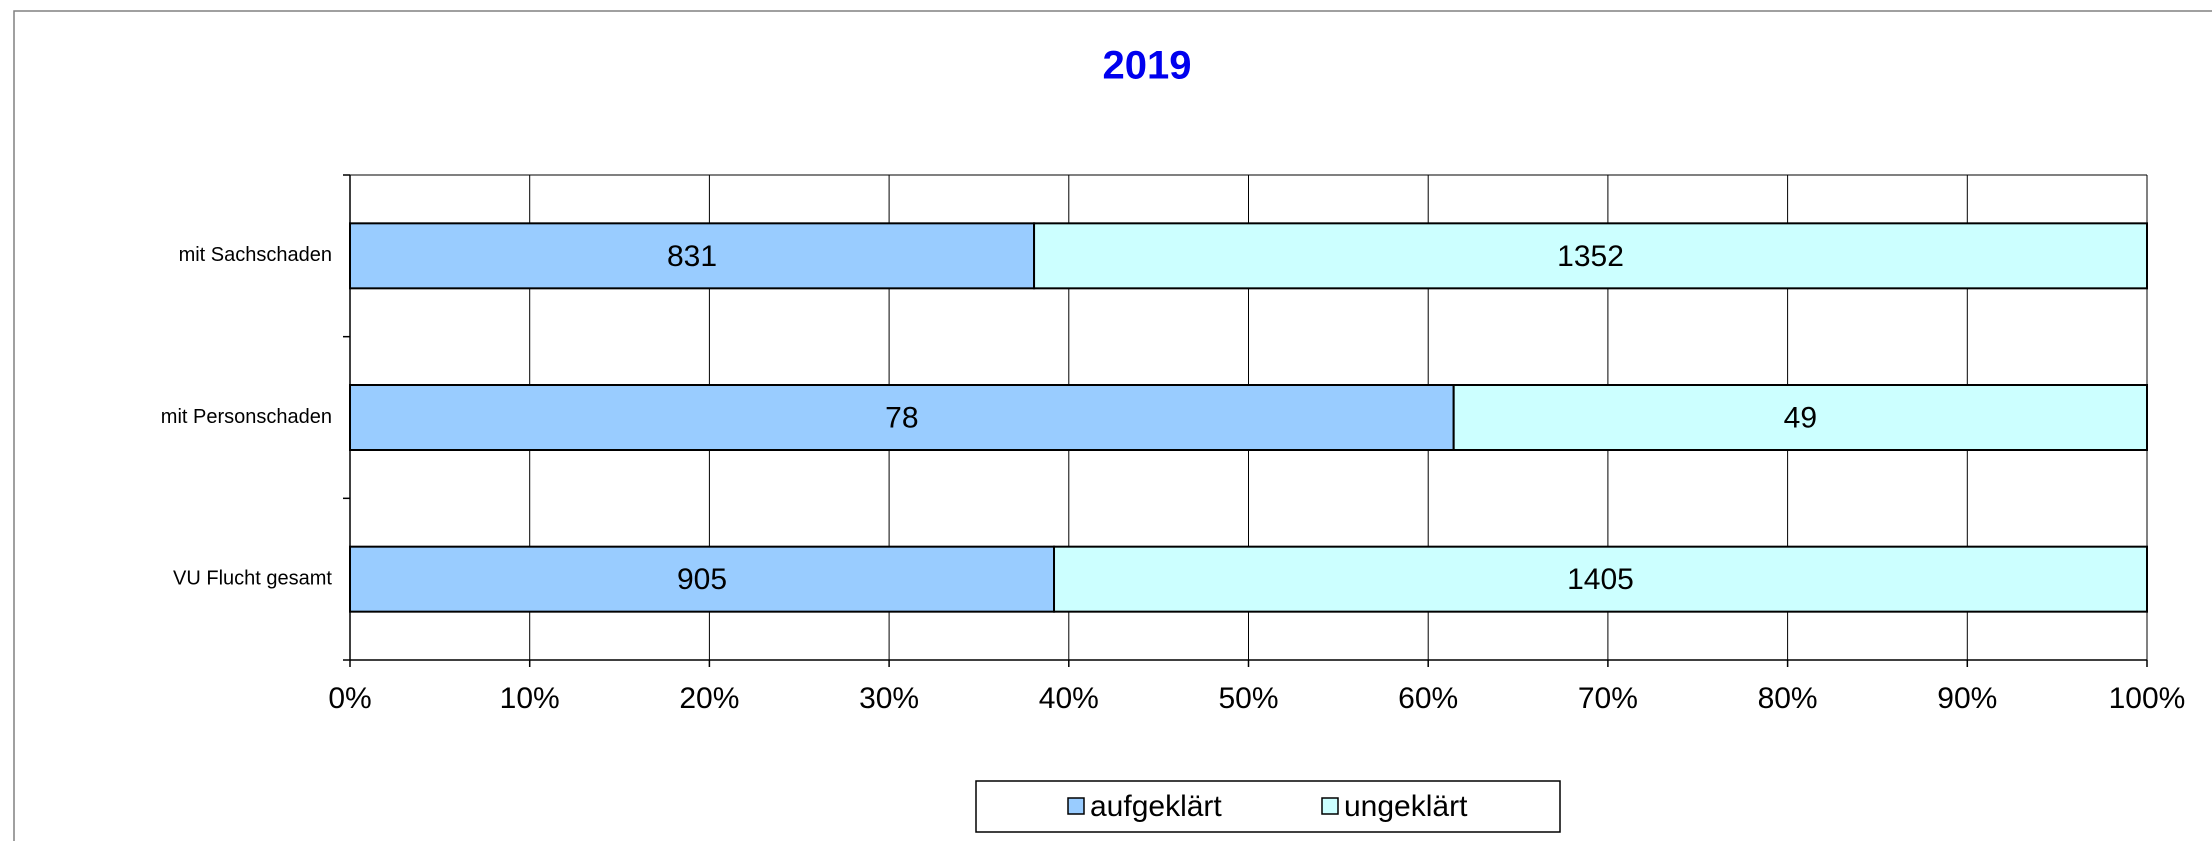 The width and height of the screenshot is (2212, 841). What do you see at coordinates (1788, 698) in the screenshot?
I see `x-tick-label: 80%` at bounding box center [1788, 698].